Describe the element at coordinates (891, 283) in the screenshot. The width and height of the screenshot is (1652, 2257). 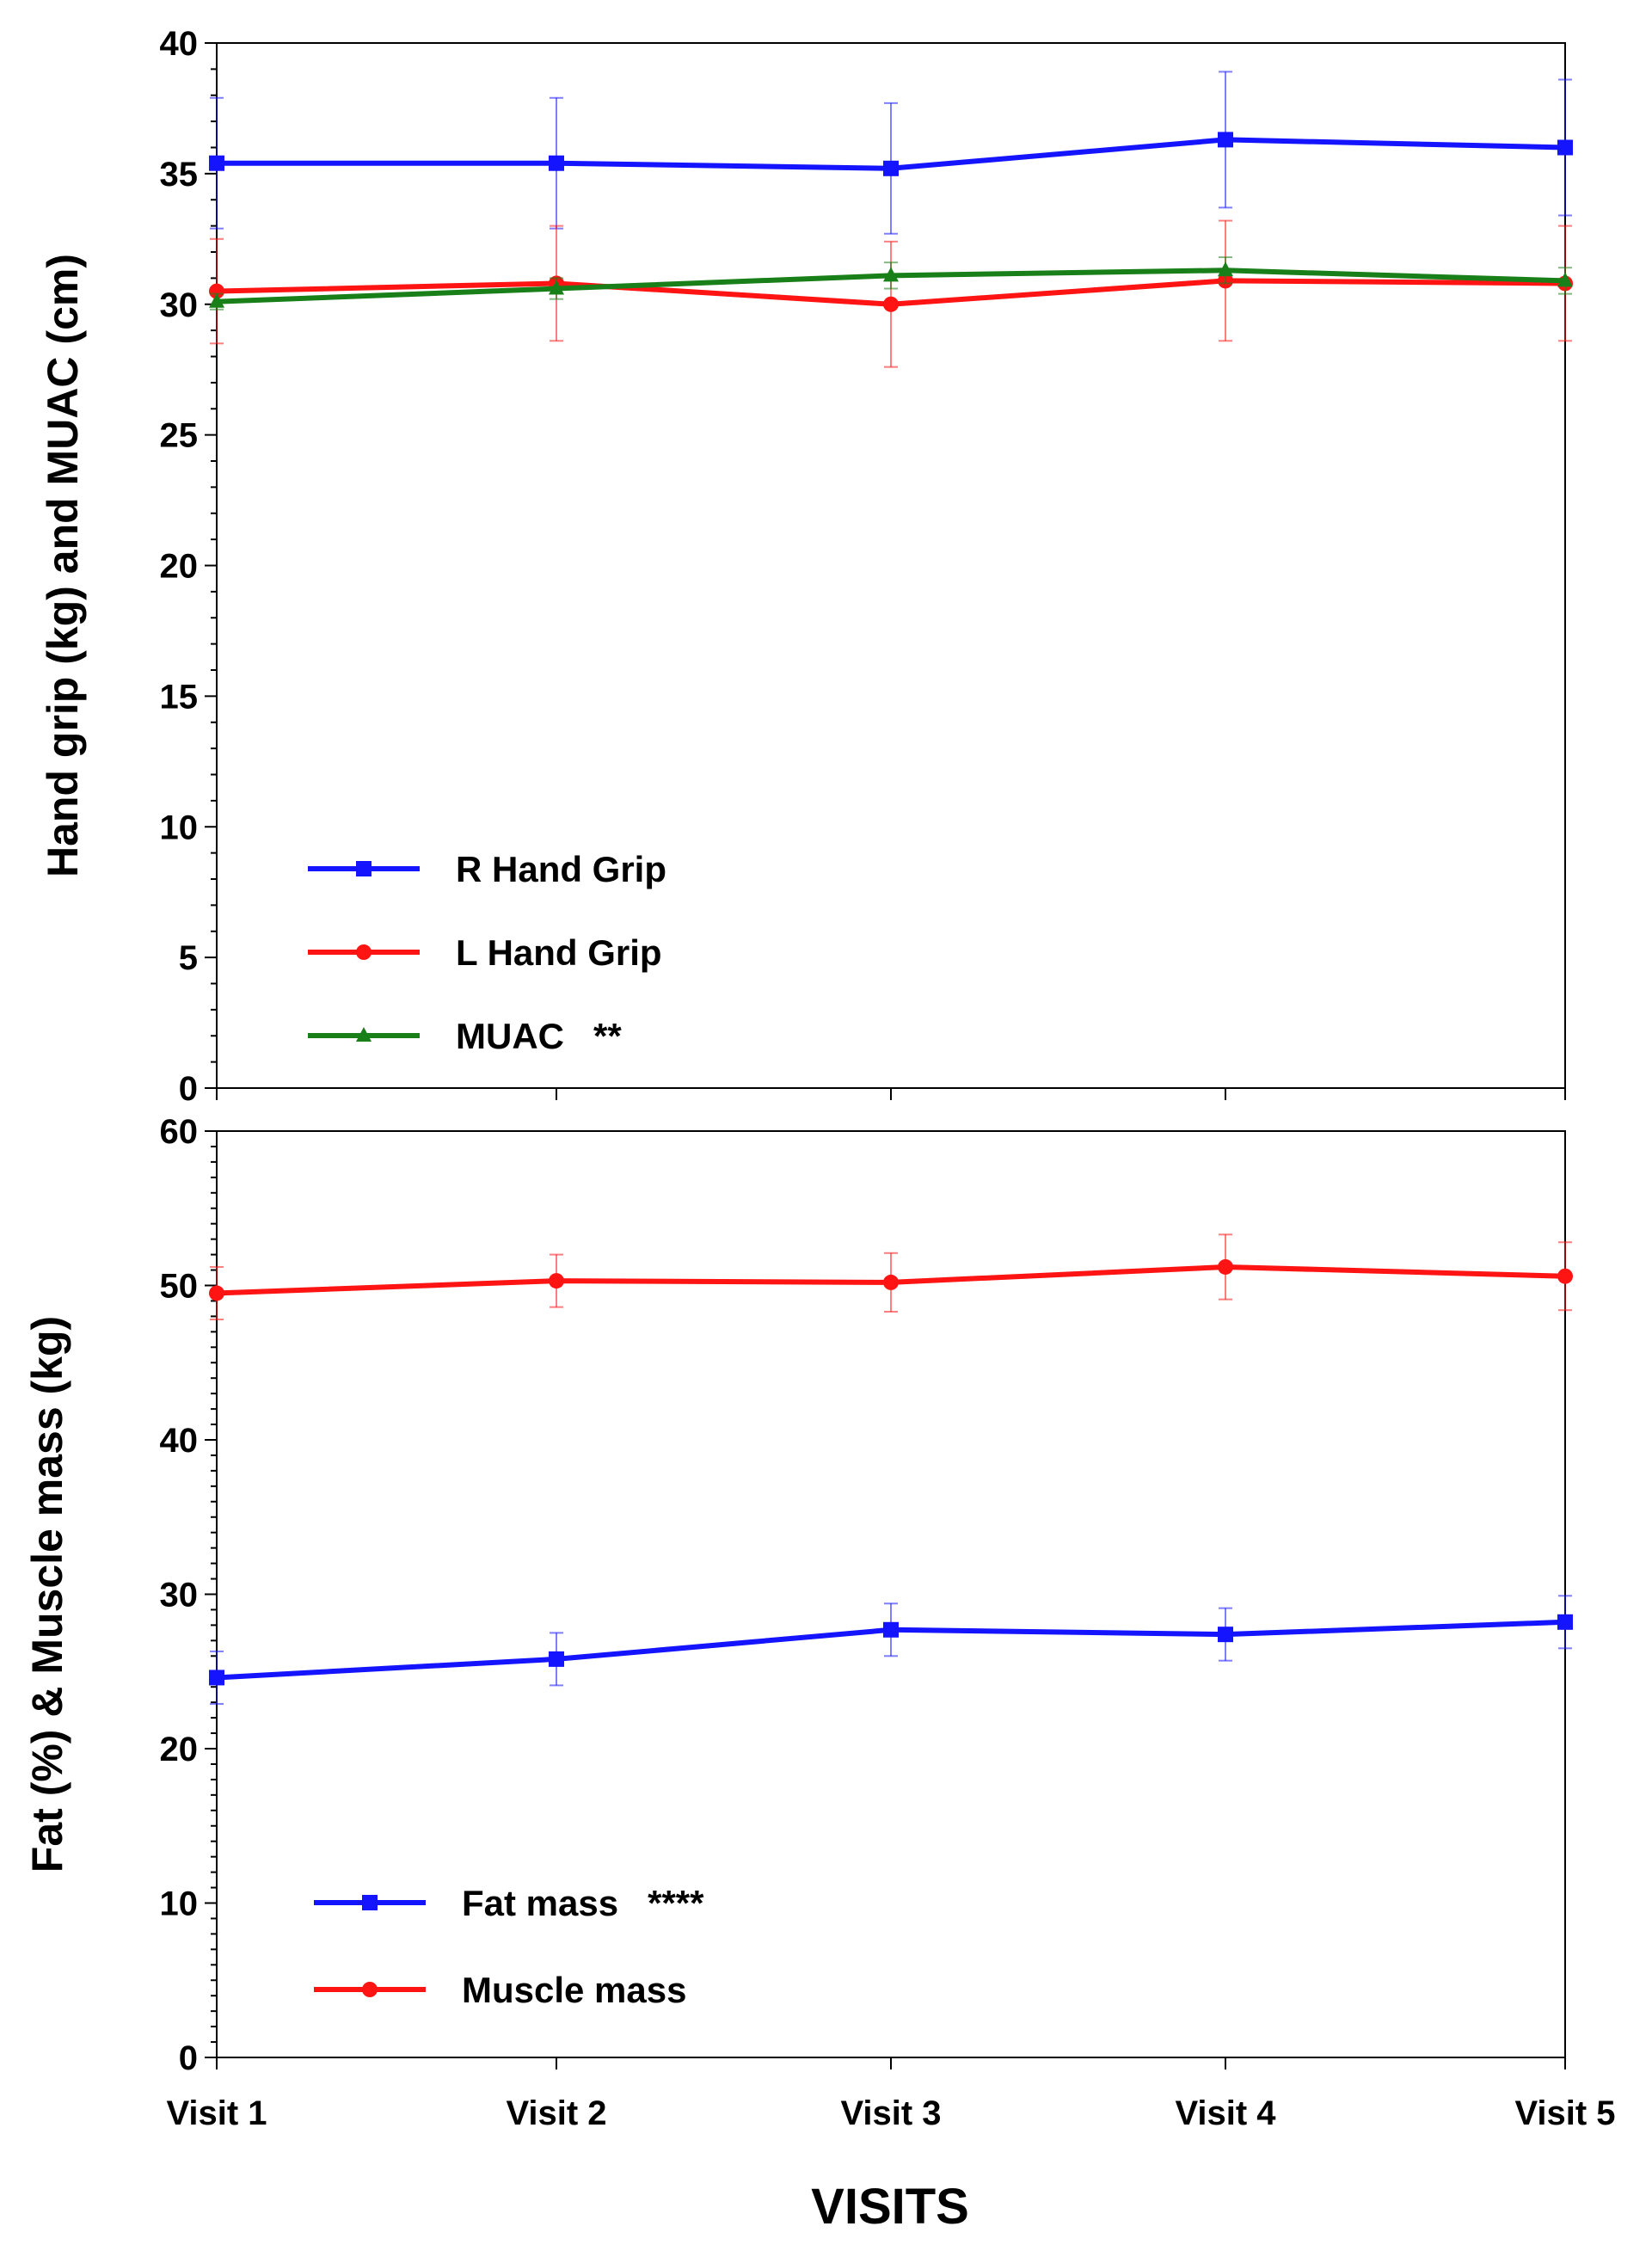
I see `series-muac` at that location.